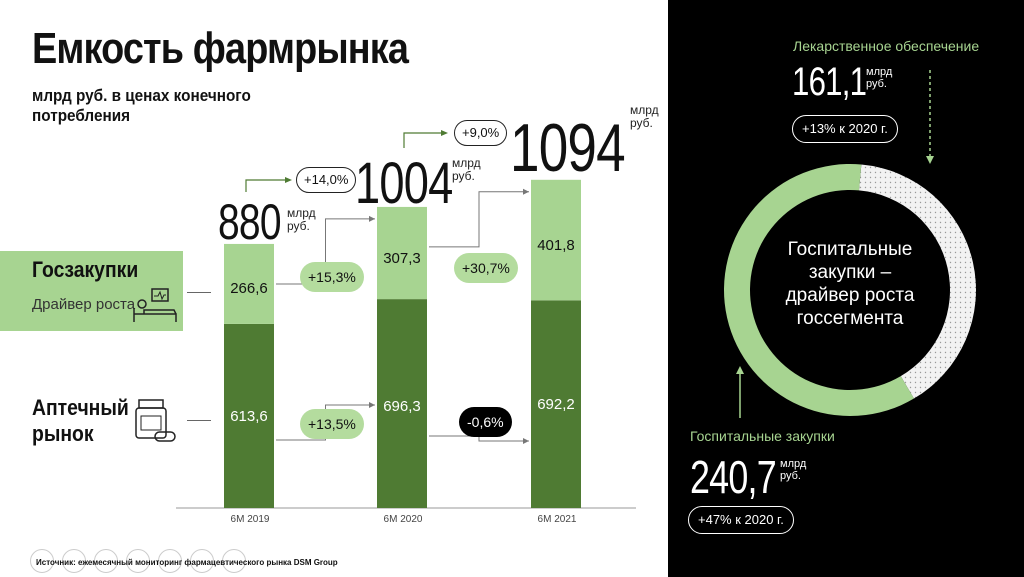  What do you see at coordinates (879, 72) in the screenshot?
I see `drug-supply-unit-top: млрд` at bounding box center [879, 72].